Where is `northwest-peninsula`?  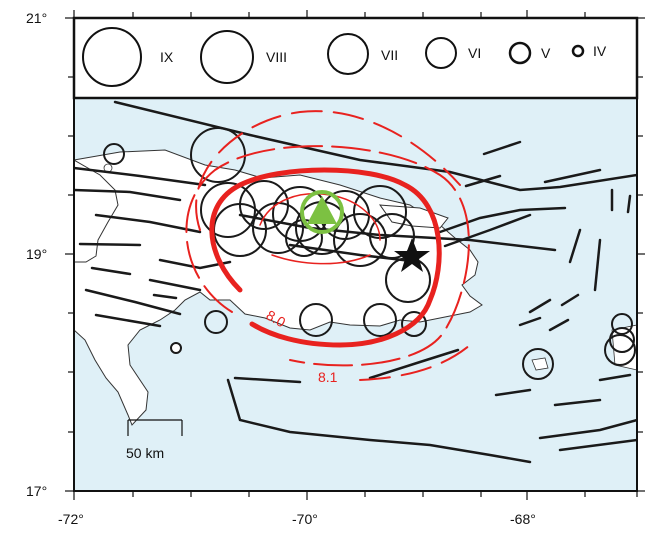
northwest-peninsula is located at coordinates (96, 211).